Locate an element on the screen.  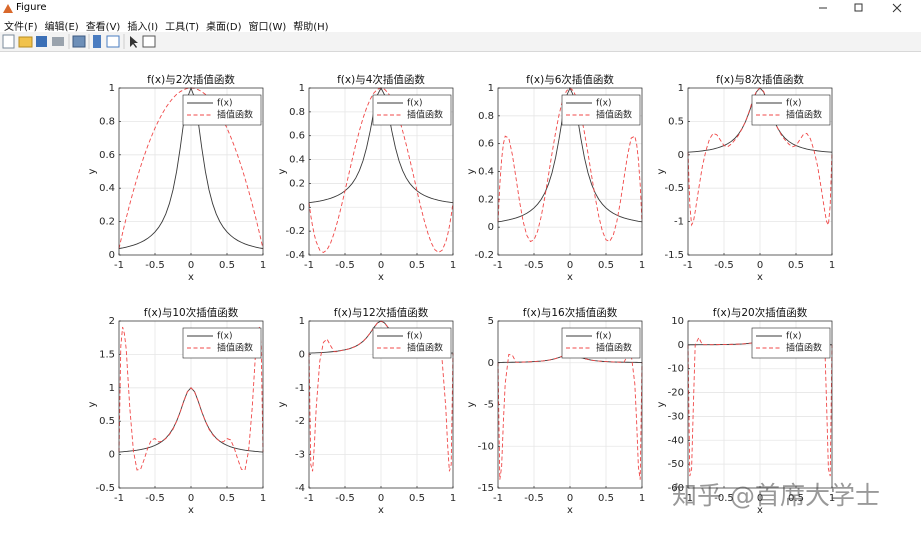
menu-item: 工具(T) is located at coordinates (182, 27).